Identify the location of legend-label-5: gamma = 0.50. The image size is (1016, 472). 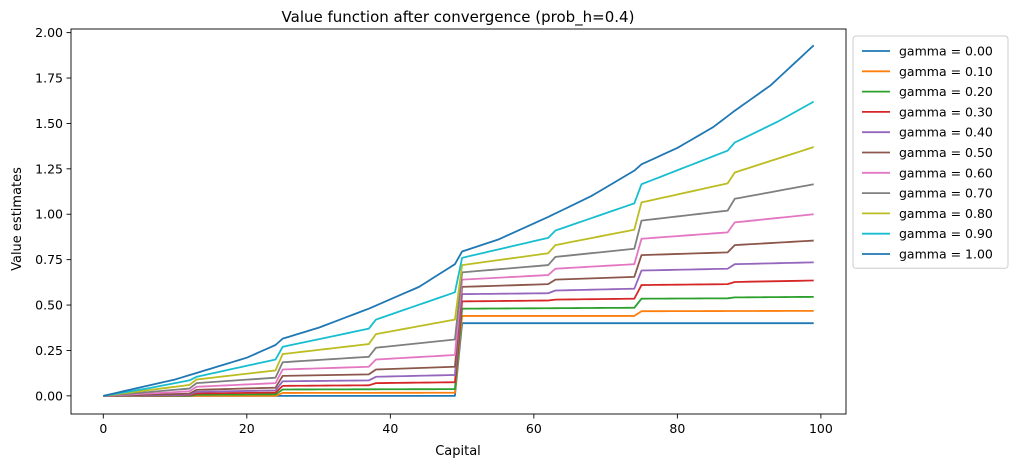
(946, 152).